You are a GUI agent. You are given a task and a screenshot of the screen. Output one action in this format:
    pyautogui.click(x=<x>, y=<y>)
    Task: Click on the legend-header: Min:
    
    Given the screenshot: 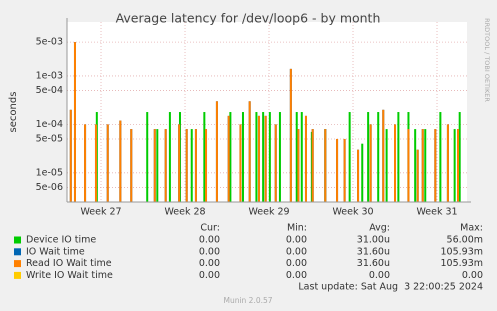 What is the action you would take?
    pyautogui.click(x=297, y=228)
    